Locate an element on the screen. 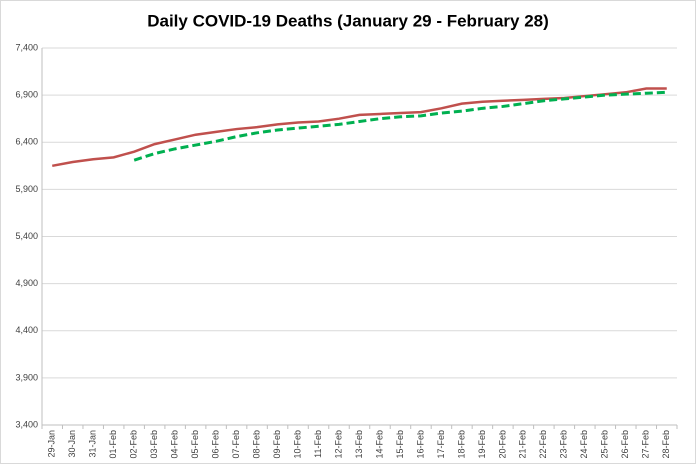 The height and width of the screenshot is (464, 696). series-line is located at coordinates (400, 126).